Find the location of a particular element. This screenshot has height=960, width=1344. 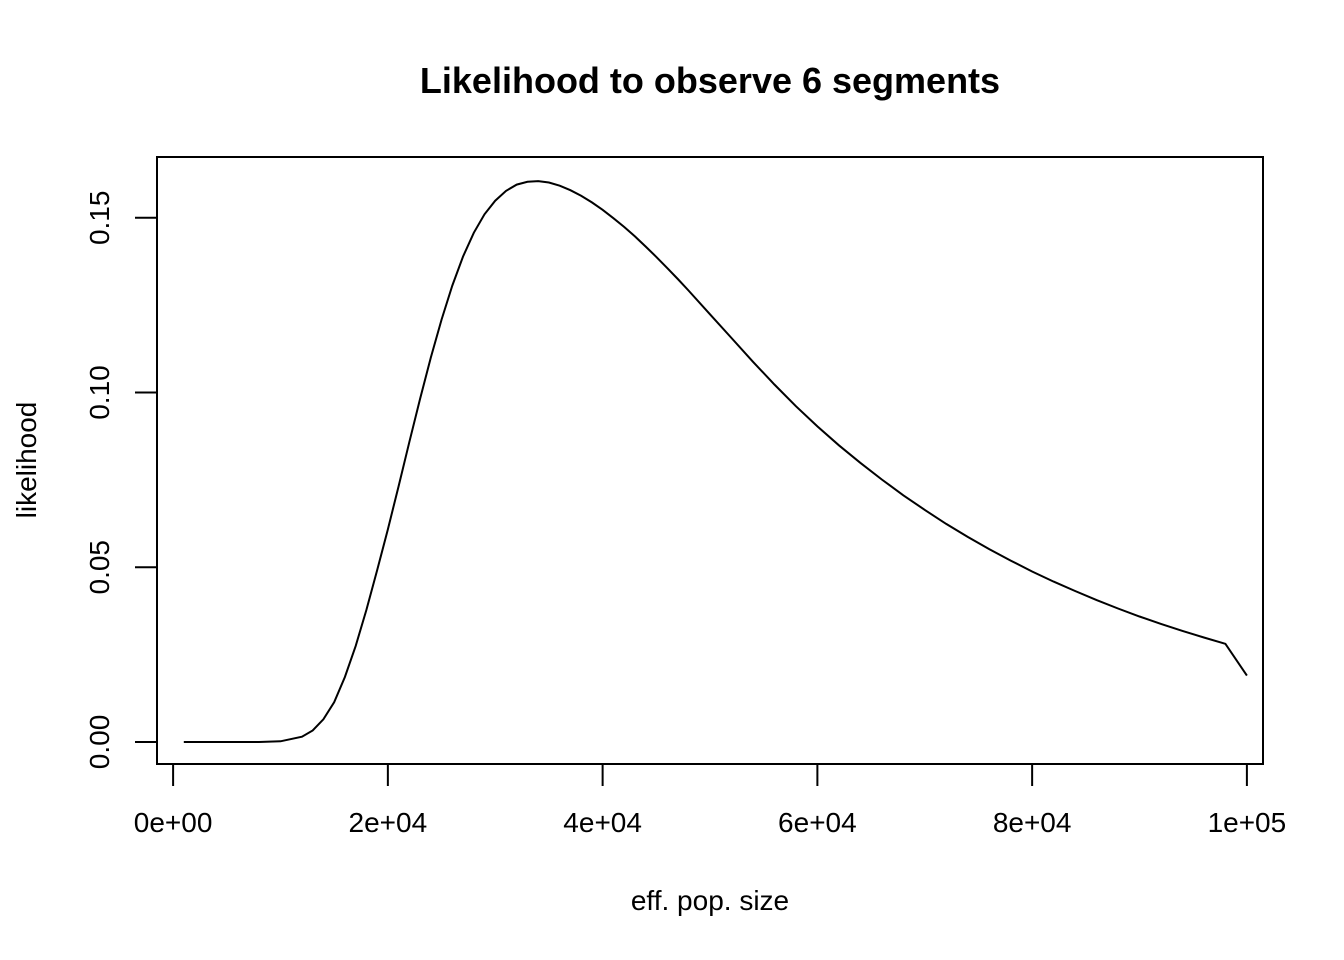

x-tick-label: 2e+04 is located at coordinates (388, 822).